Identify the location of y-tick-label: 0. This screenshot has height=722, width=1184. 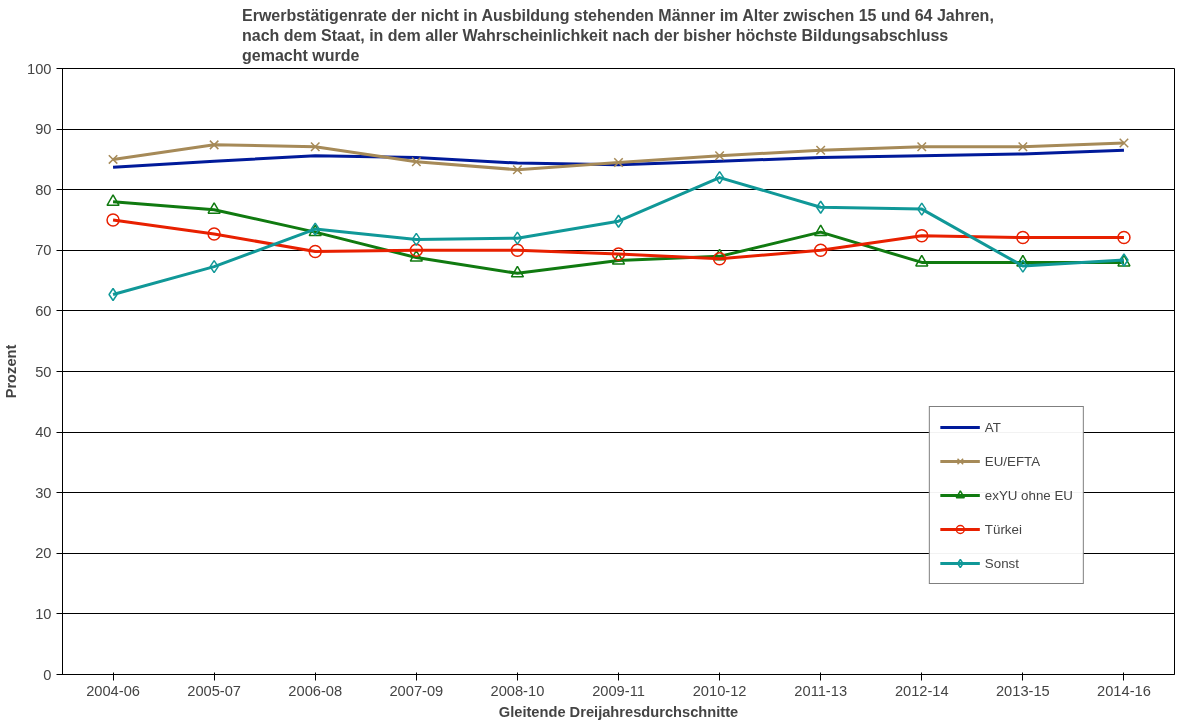
(47, 674).